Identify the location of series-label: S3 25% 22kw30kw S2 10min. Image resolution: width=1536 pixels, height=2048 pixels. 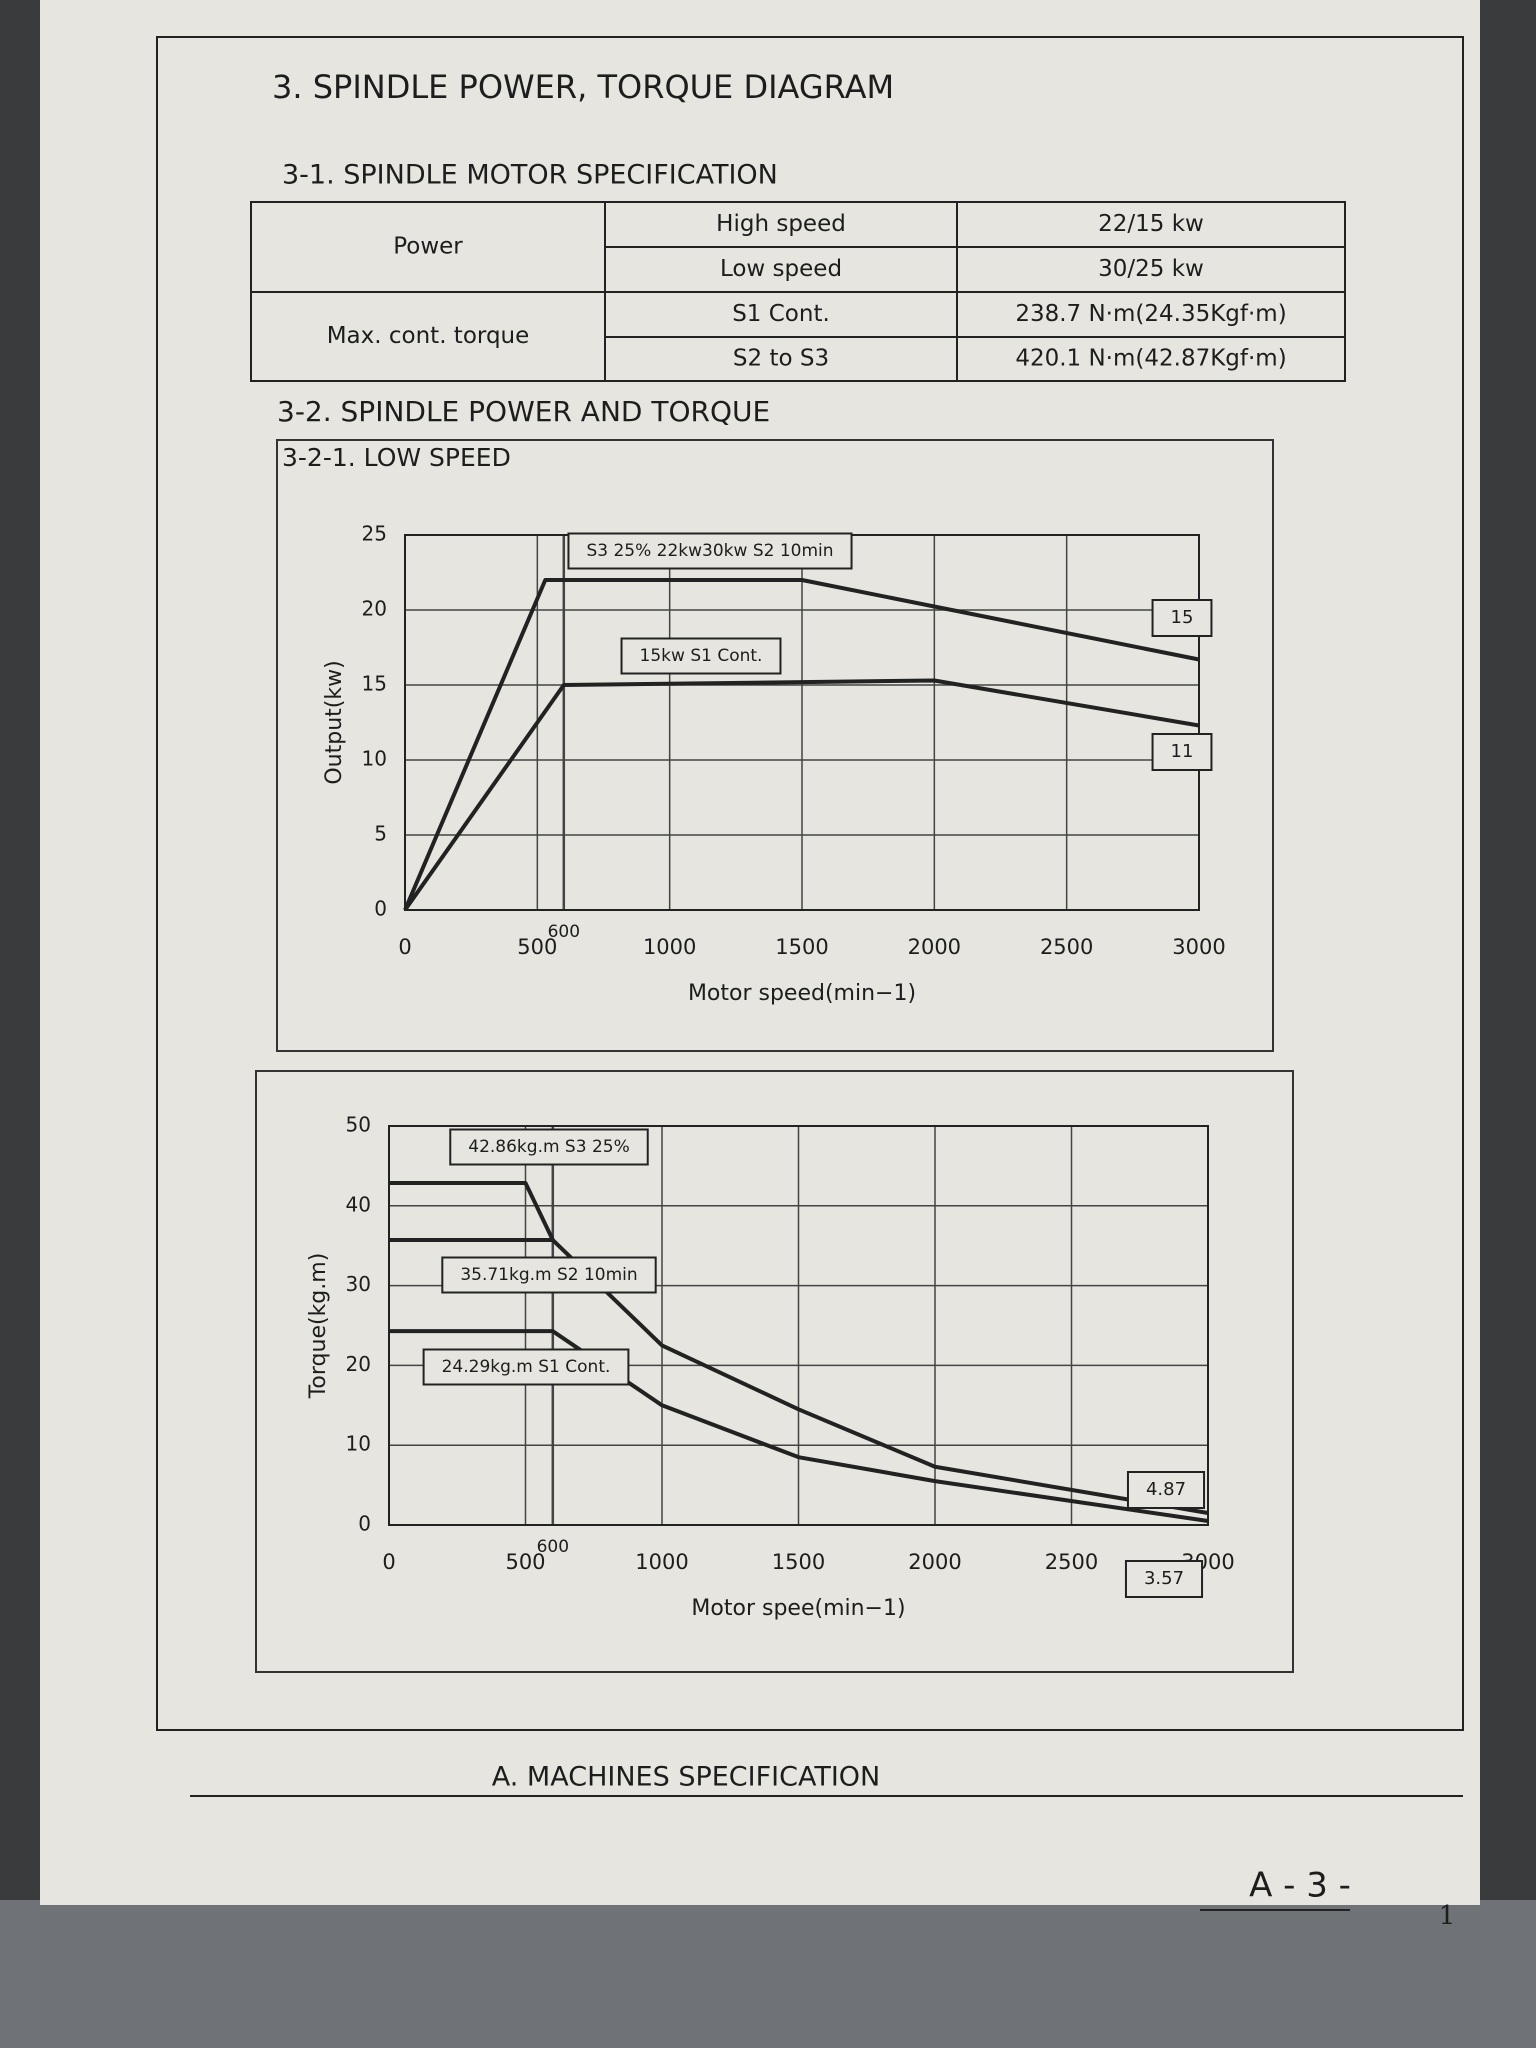
(709, 551).